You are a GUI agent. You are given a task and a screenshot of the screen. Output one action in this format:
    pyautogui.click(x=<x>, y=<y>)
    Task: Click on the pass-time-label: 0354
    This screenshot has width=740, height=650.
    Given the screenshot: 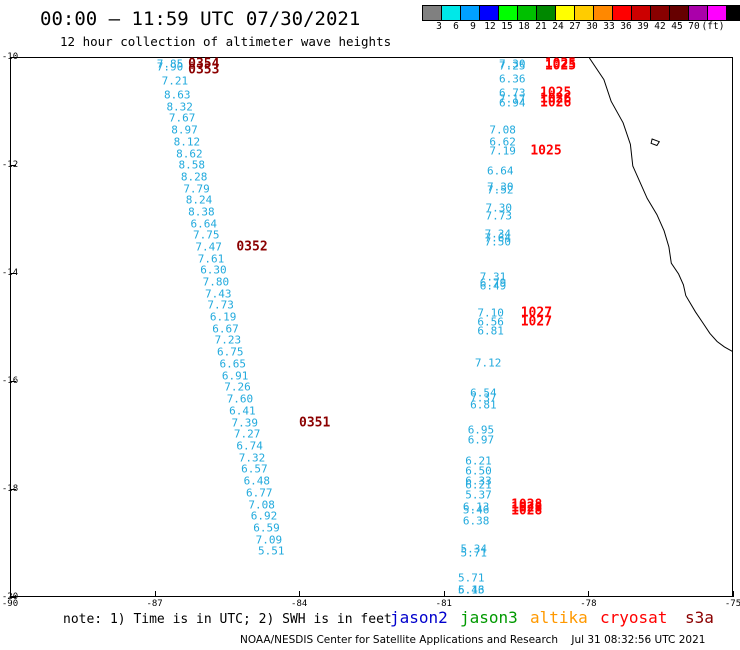 What is the action you would take?
    pyautogui.click(x=204, y=64)
    